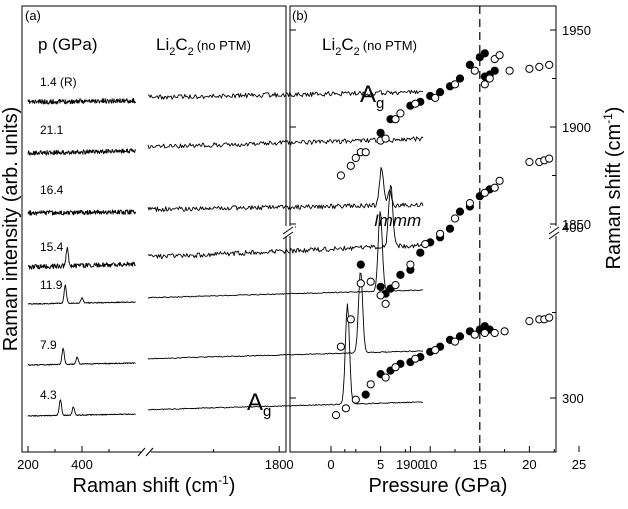 The width and height of the screenshot is (628, 509). What do you see at coordinates (82, 464) in the screenshot?
I see `panel-a-x-tick-label: 400` at bounding box center [82, 464].